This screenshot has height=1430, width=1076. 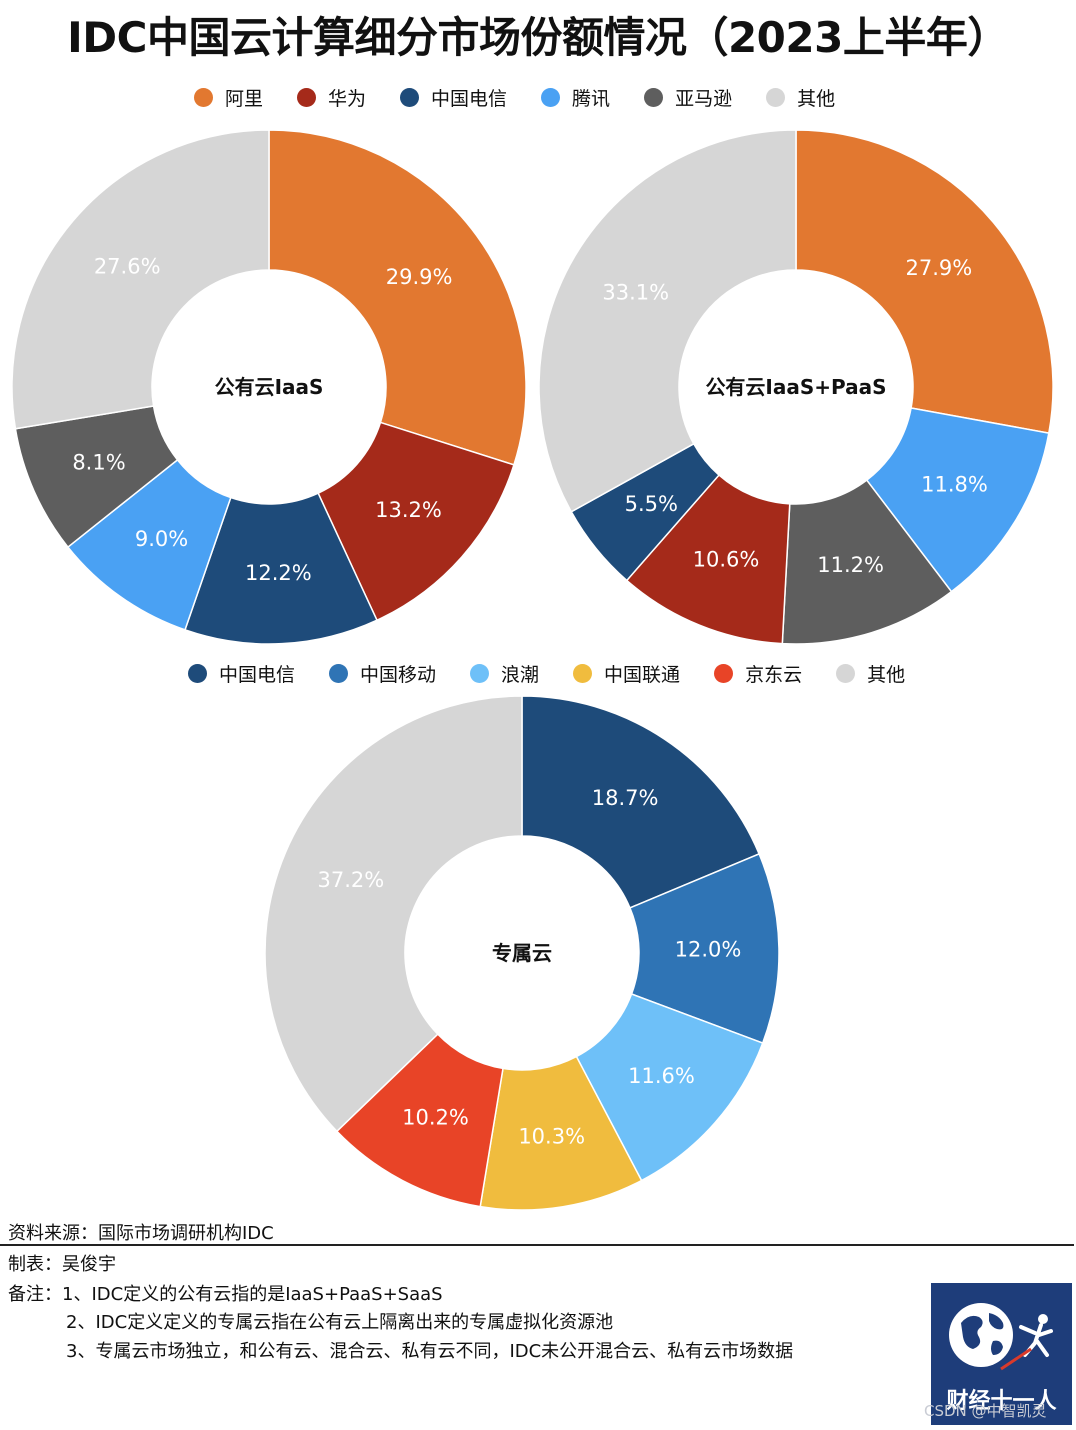 I want to click on slice-label: 12.2%, so click(x=278, y=573).